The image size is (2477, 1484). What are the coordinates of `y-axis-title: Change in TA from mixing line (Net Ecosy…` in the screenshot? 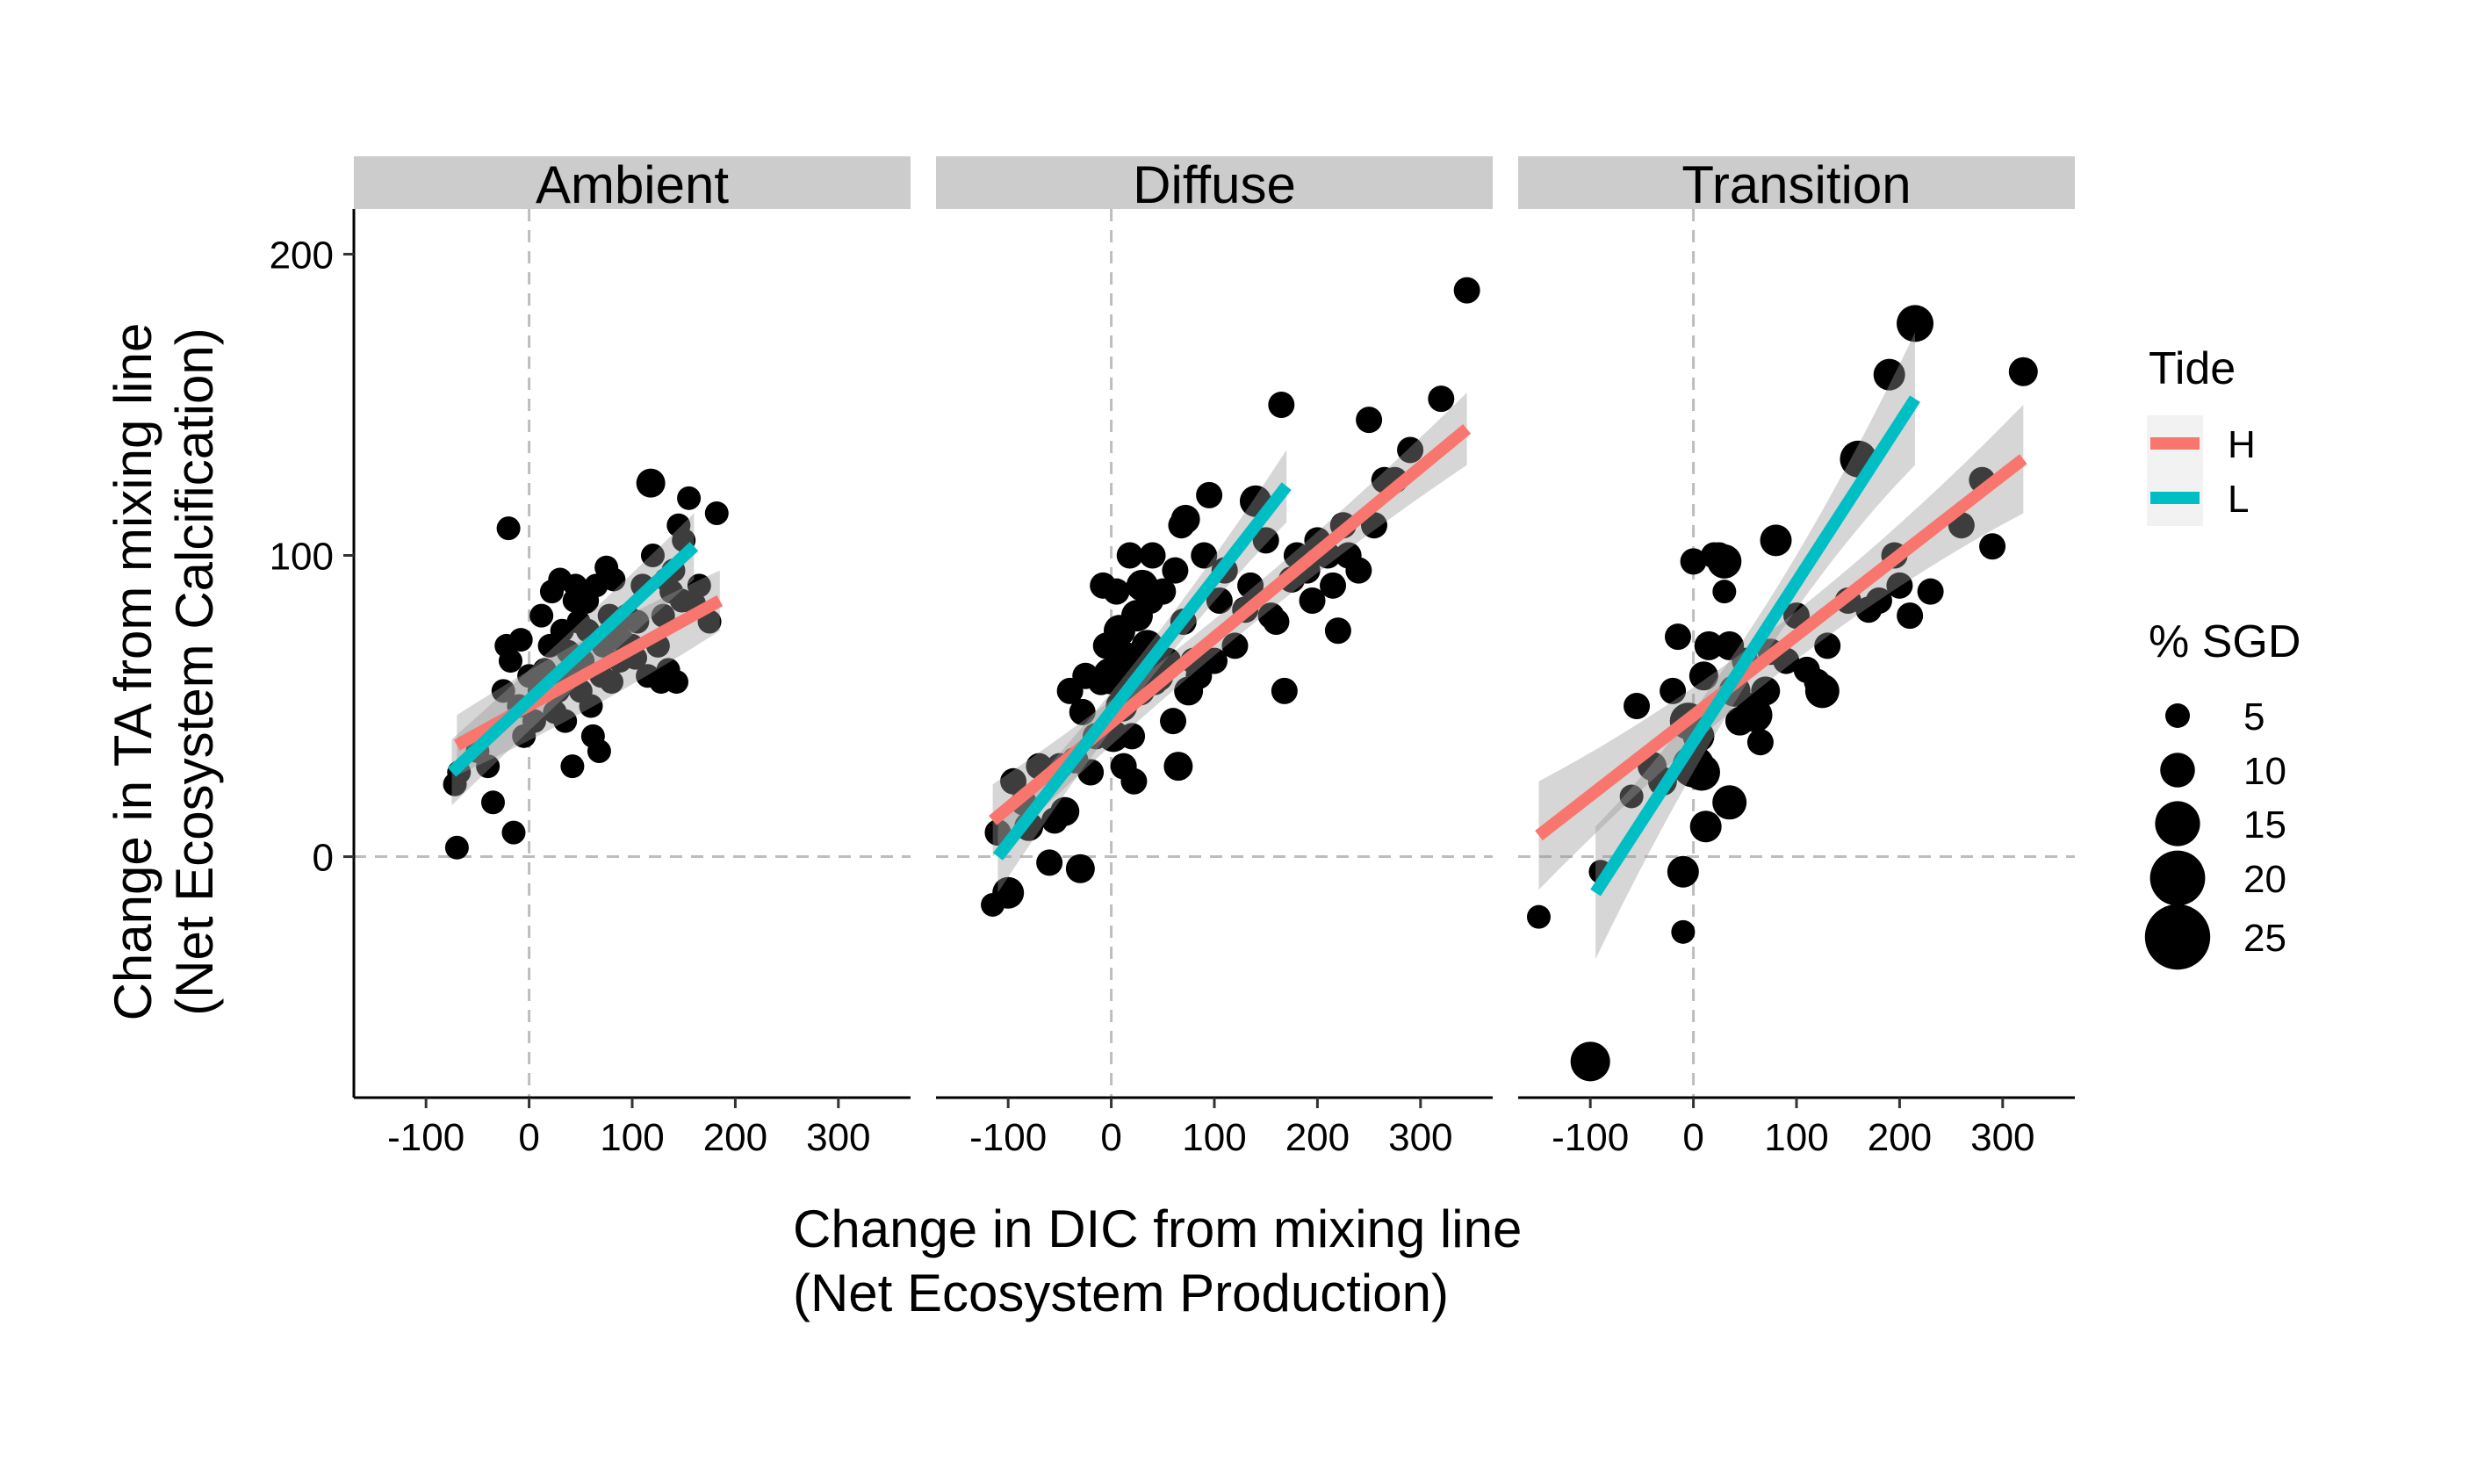 It's located at (164, 672).